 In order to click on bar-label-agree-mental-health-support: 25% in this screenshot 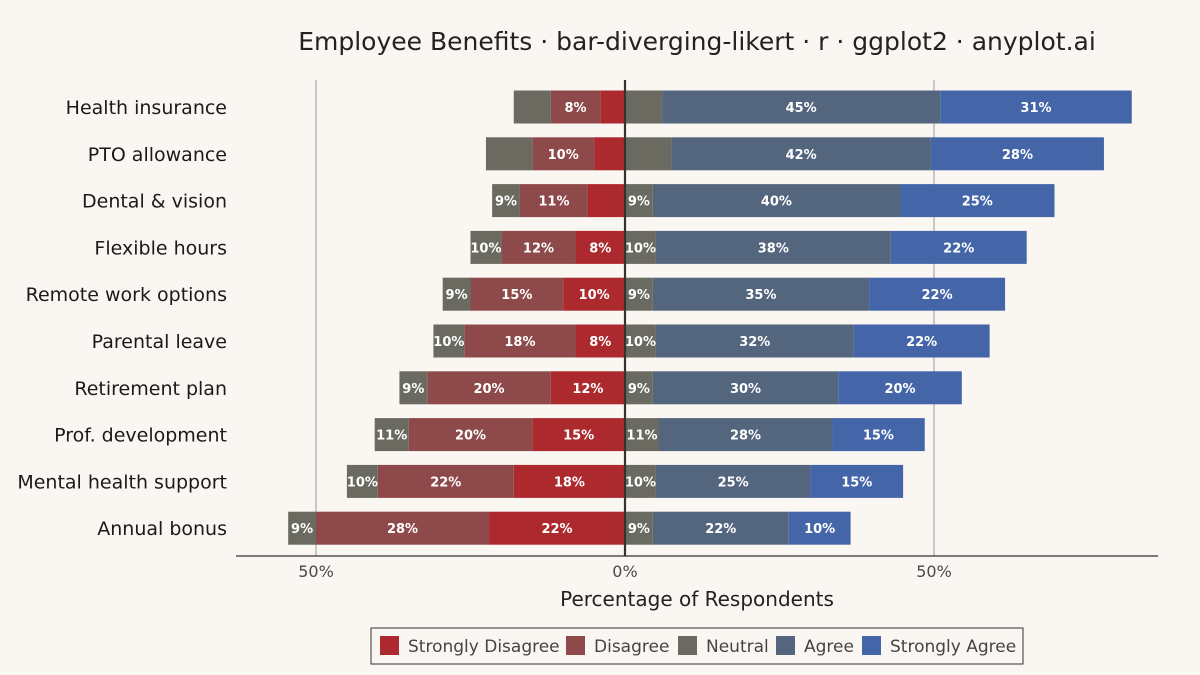, I will do `click(733, 482)`.